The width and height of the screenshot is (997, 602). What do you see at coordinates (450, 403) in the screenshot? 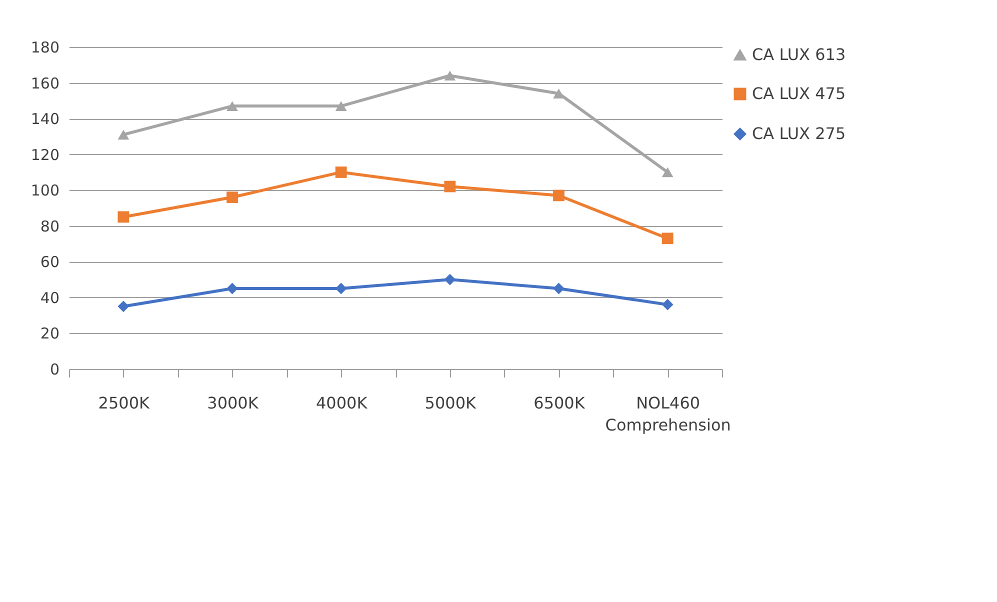
I see `x-tick-label: 5000K` at bounding box center [450, 403].